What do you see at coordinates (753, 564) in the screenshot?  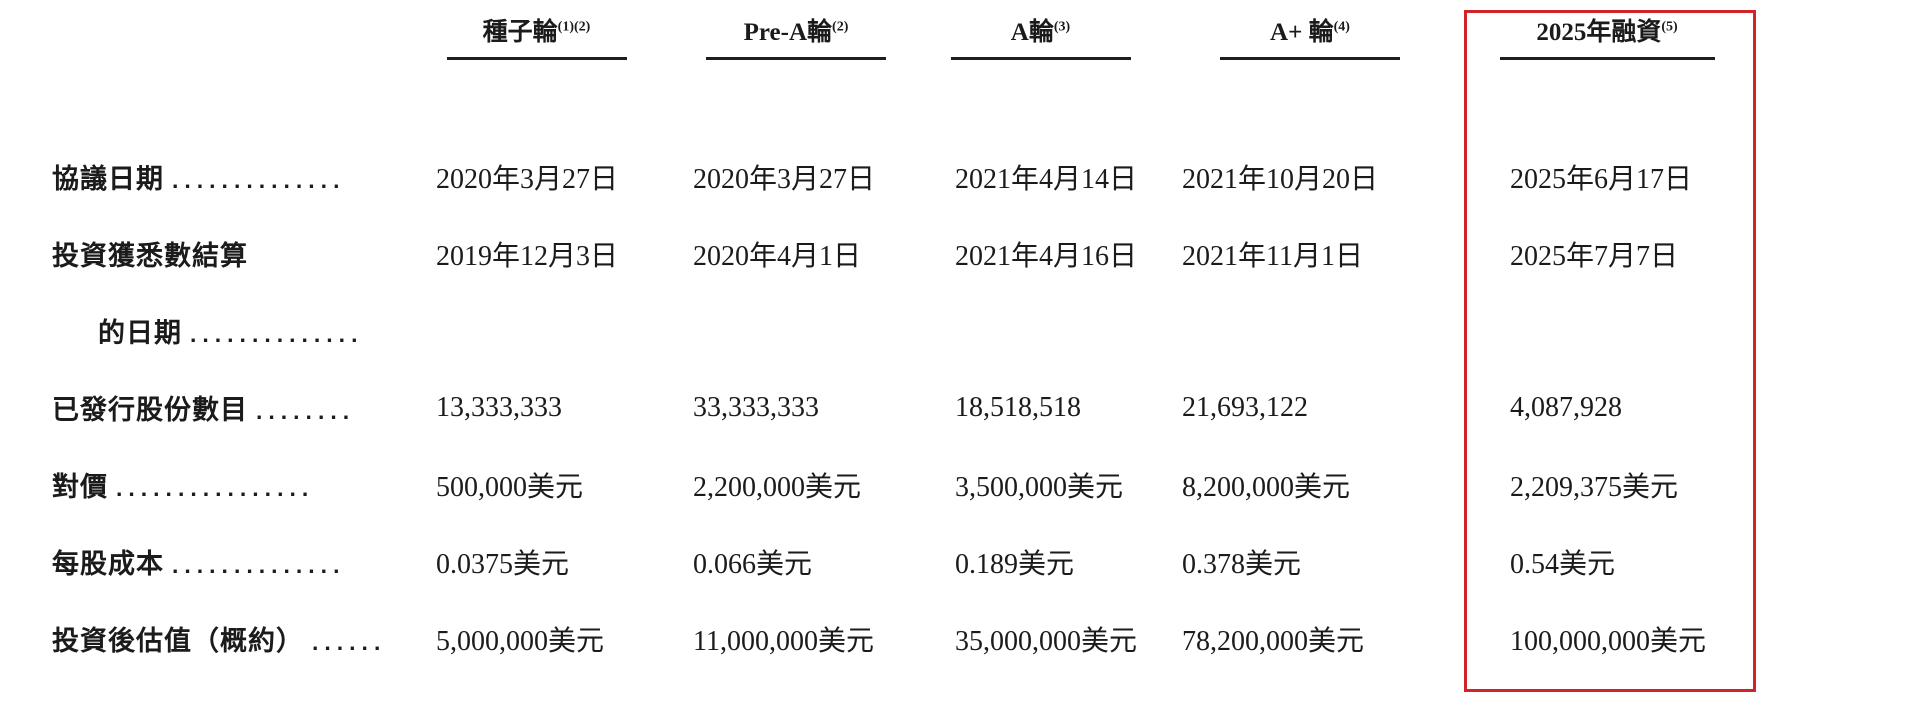 I see `table-cell: 0.066美元` at bounding box center [753, 564].